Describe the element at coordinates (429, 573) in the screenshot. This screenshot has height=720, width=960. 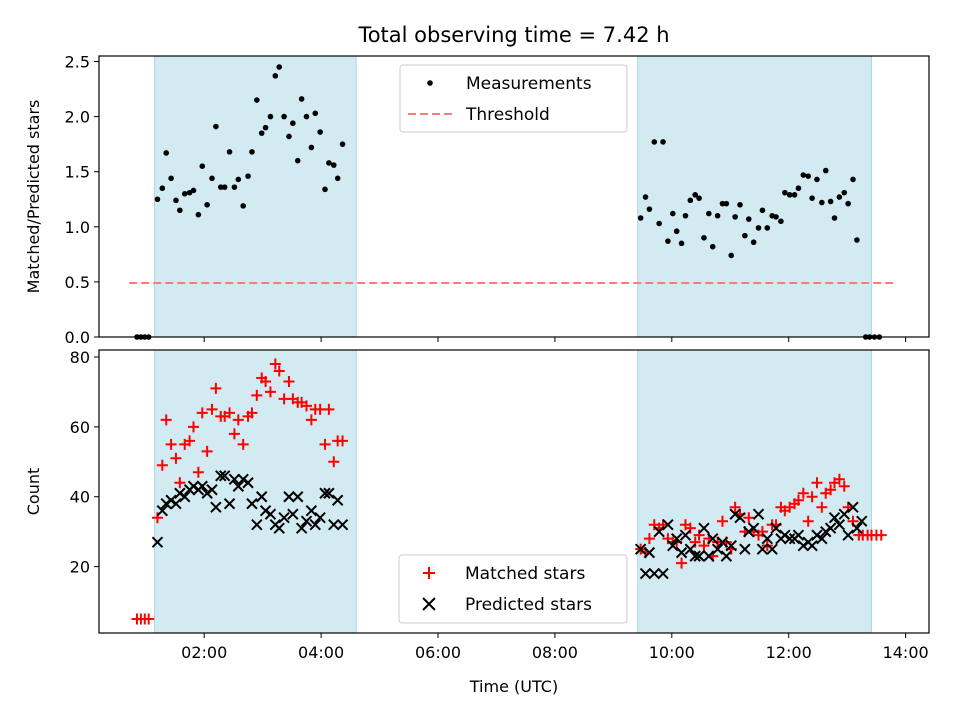
I see `legend-matched-swatch` at that location.